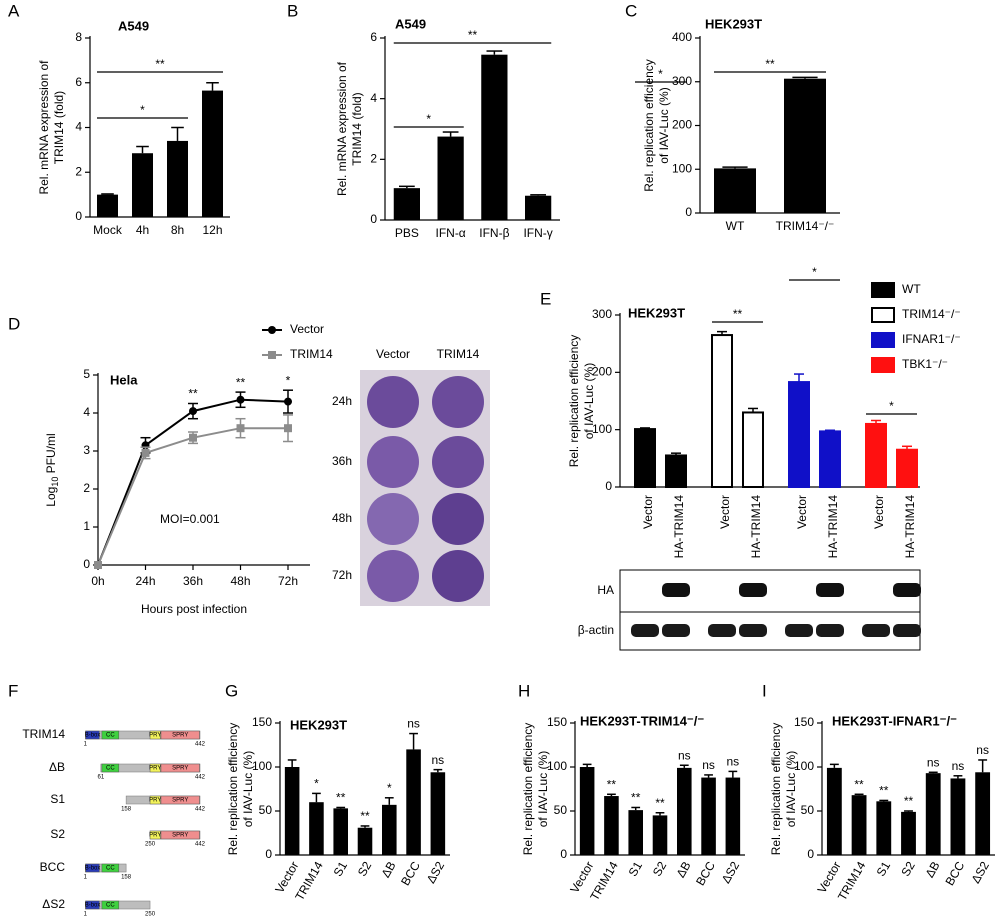 The width and height of the screenshot is (1000, 919). Describe the element at coordinates (55, 482) in the screenshot. I see `y-label-sub: 10` at that location.